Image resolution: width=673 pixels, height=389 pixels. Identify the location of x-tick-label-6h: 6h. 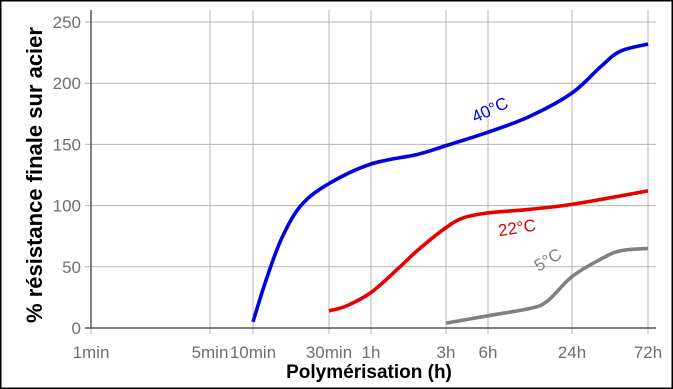
(488, 352).